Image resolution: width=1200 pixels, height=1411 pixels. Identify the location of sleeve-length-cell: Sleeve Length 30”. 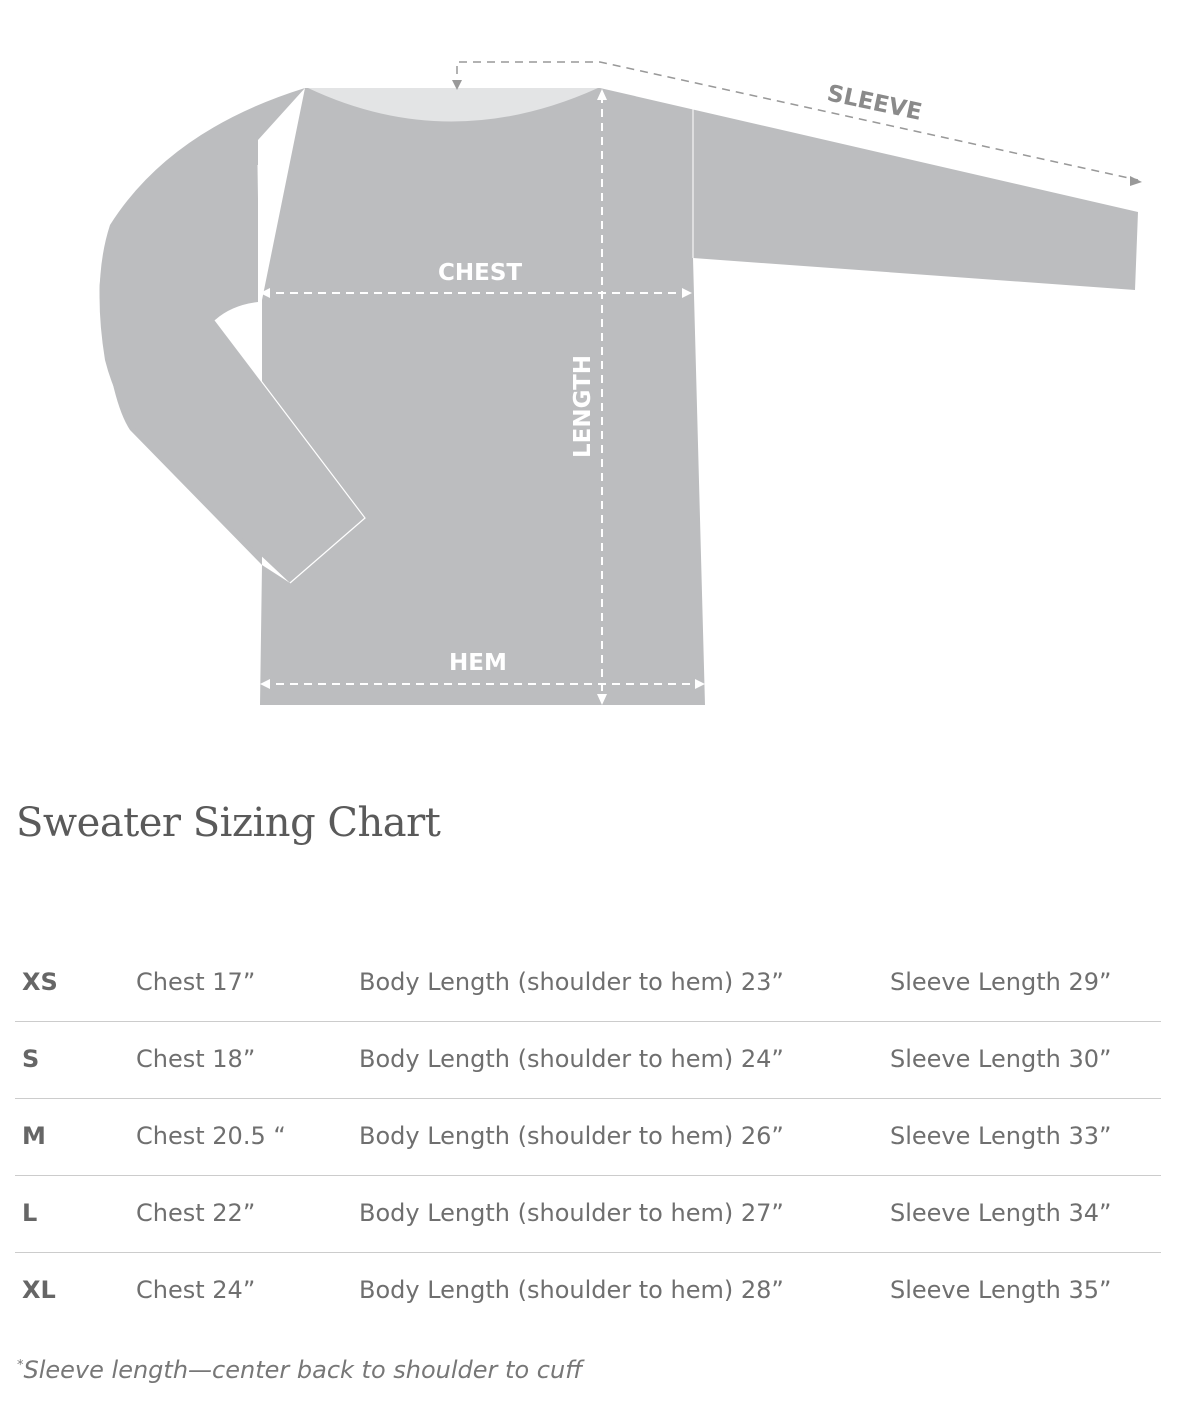
(1001, 1059).